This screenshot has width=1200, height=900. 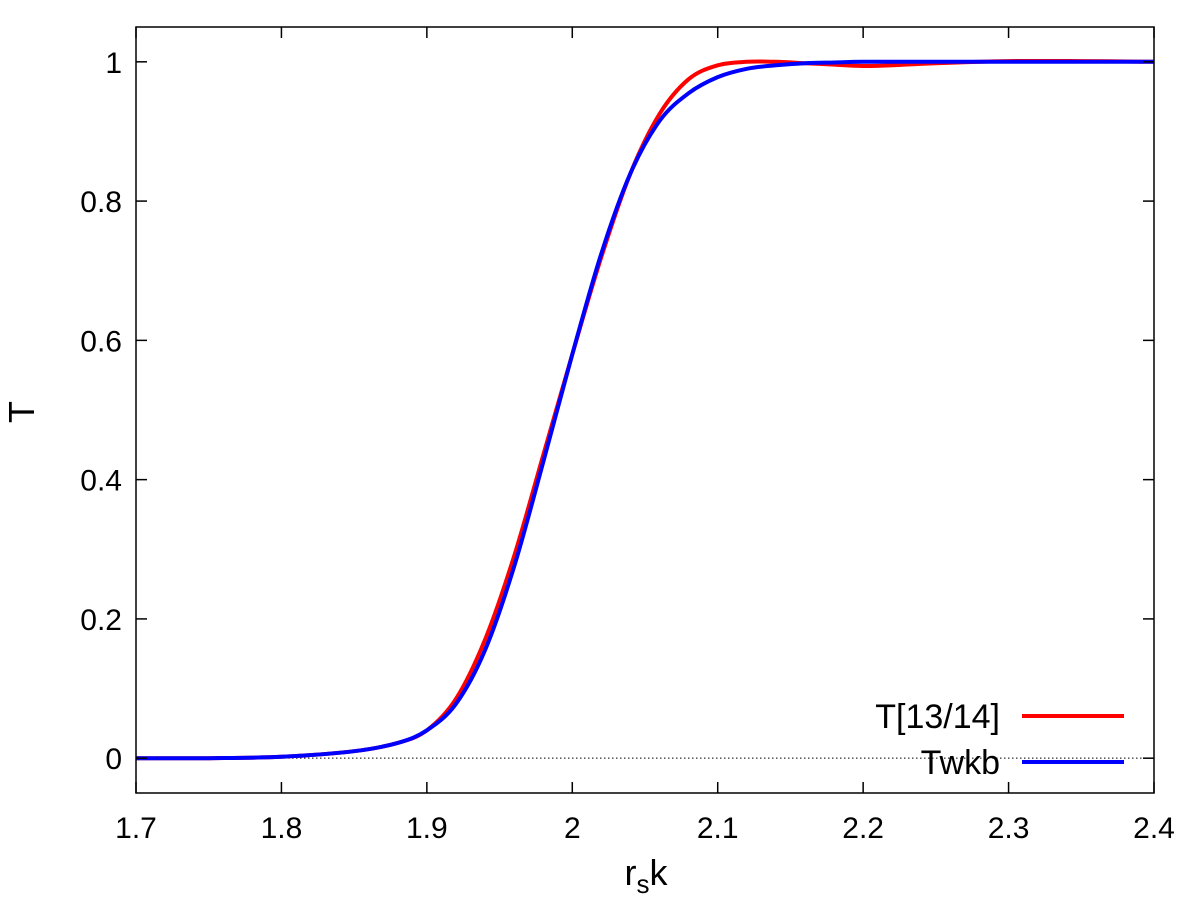 What do you see at coordinates (1154, 828) in the screenshot?
I see `x-tick-label: 2.4` at bounding box center [1154, 828].